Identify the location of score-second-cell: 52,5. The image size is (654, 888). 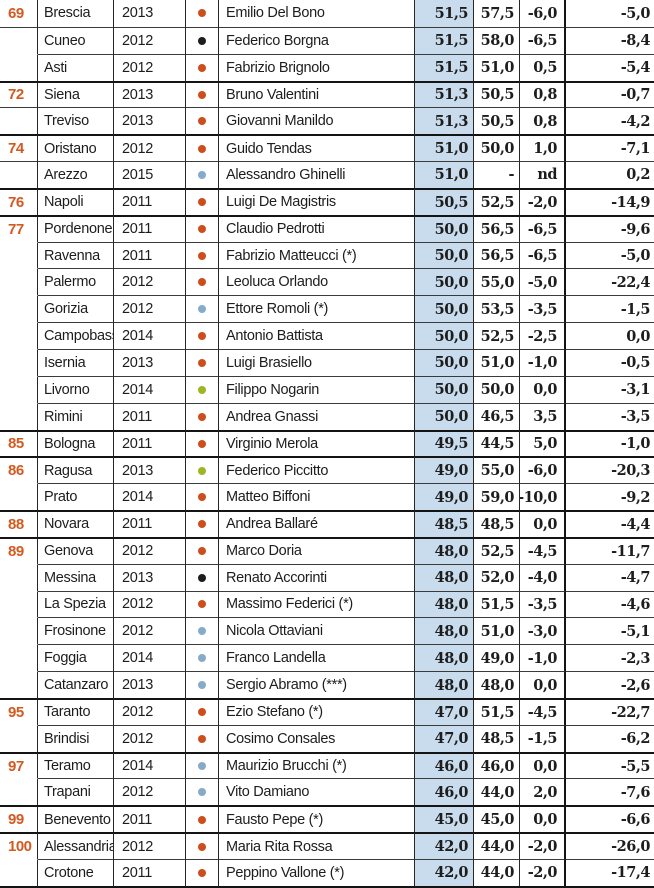
(497, 550).